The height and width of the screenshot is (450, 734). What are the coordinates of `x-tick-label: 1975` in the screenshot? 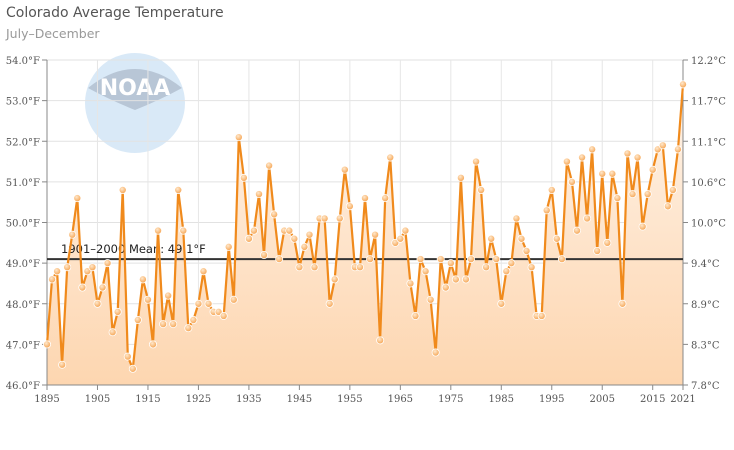 It's located at (450, 399).